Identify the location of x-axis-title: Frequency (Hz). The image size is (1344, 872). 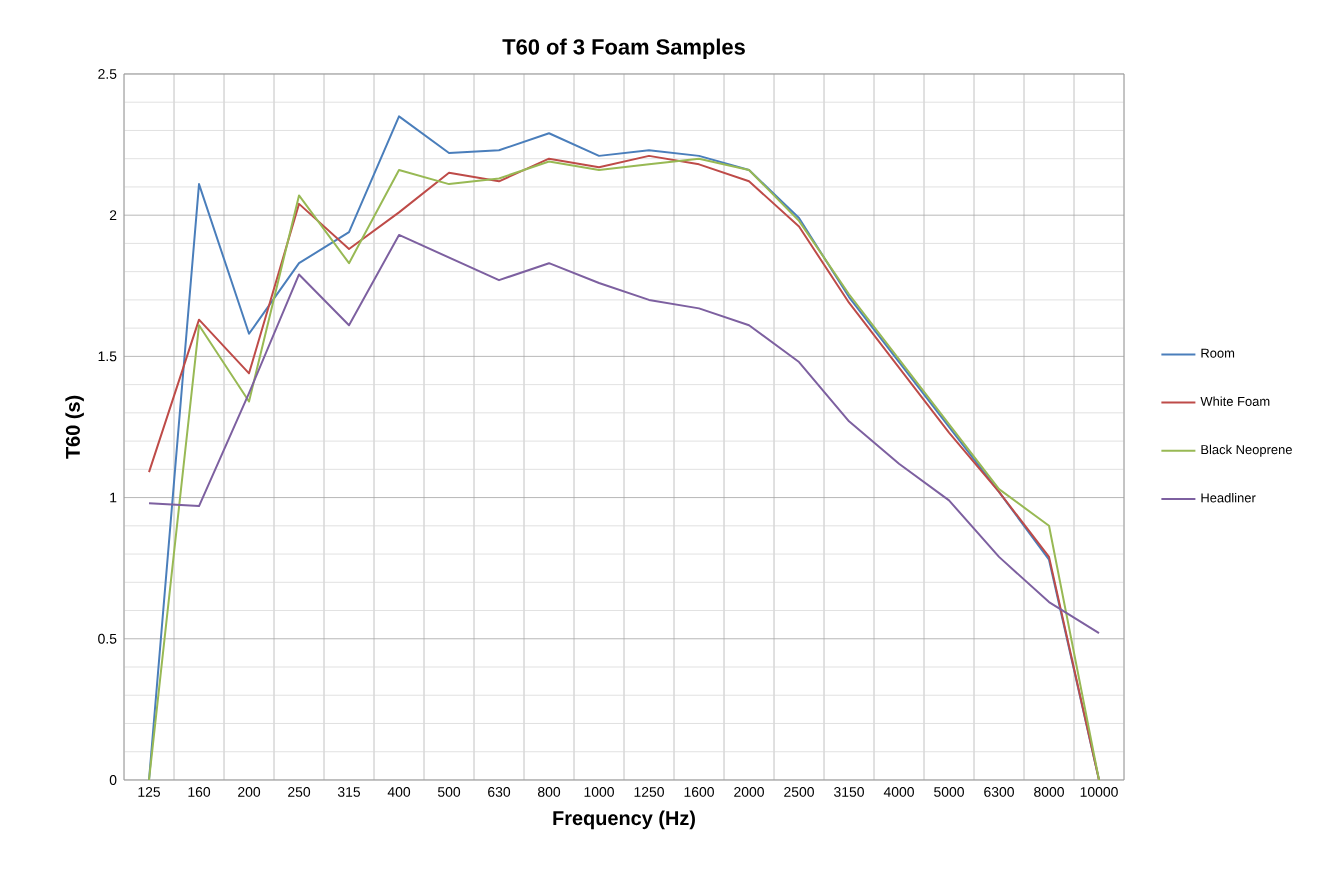
(624, 820).